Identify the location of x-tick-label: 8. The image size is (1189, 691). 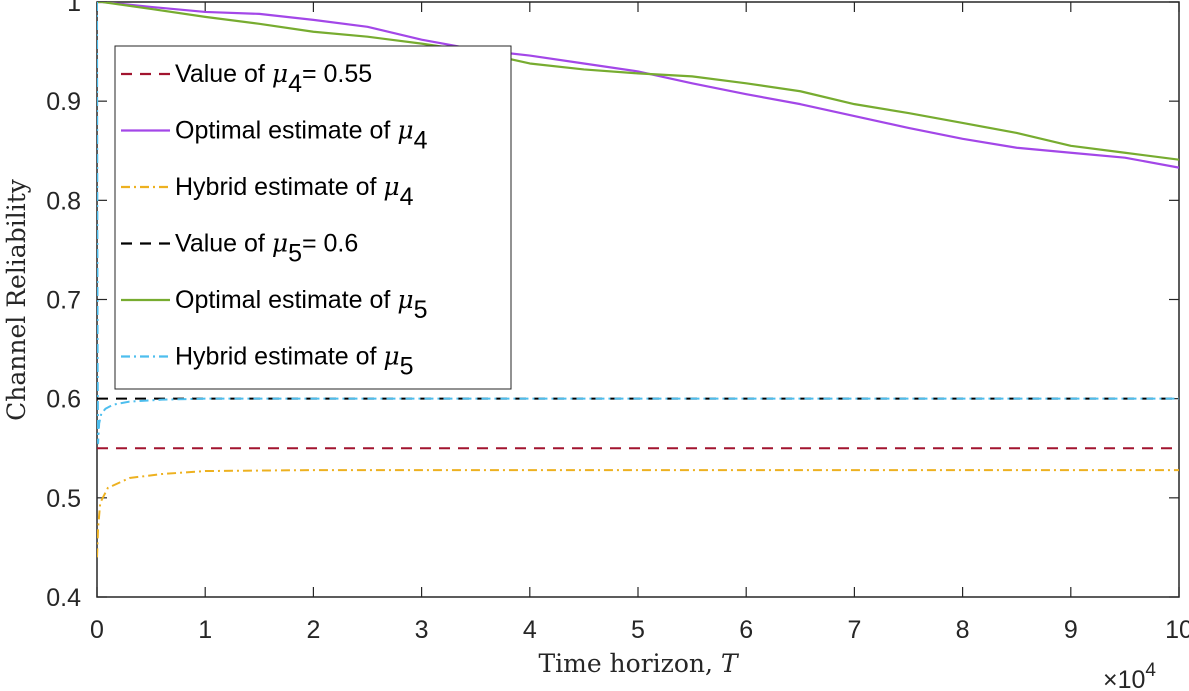
(963, 630).